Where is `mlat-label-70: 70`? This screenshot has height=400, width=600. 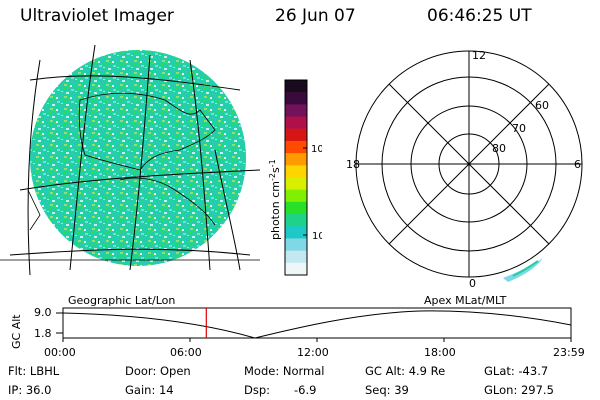 mlat-label-70: 70 is located at coordinates (519, 128).